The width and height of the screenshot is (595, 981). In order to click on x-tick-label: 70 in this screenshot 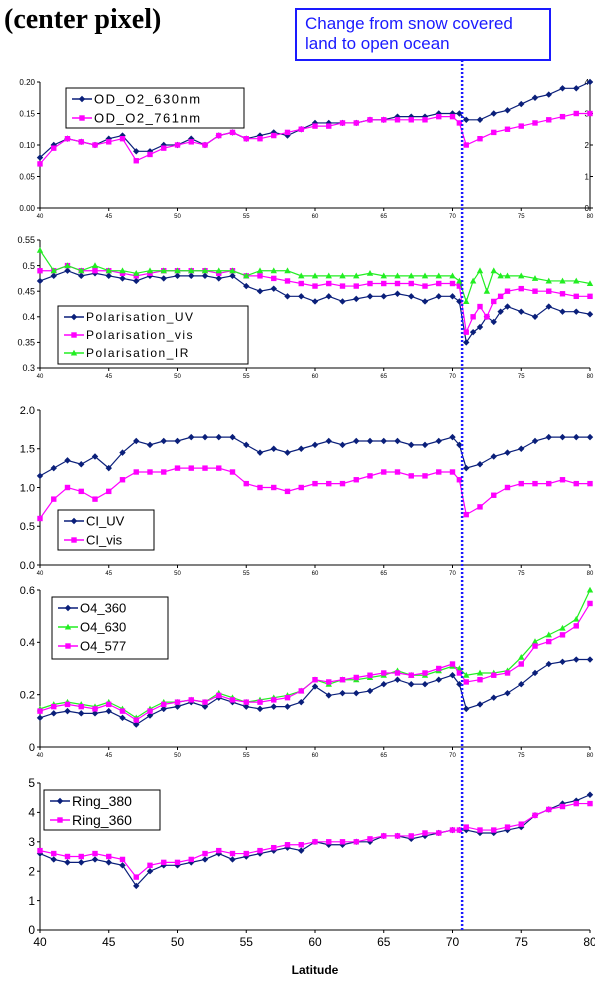, I will do `click(452, 574)`.